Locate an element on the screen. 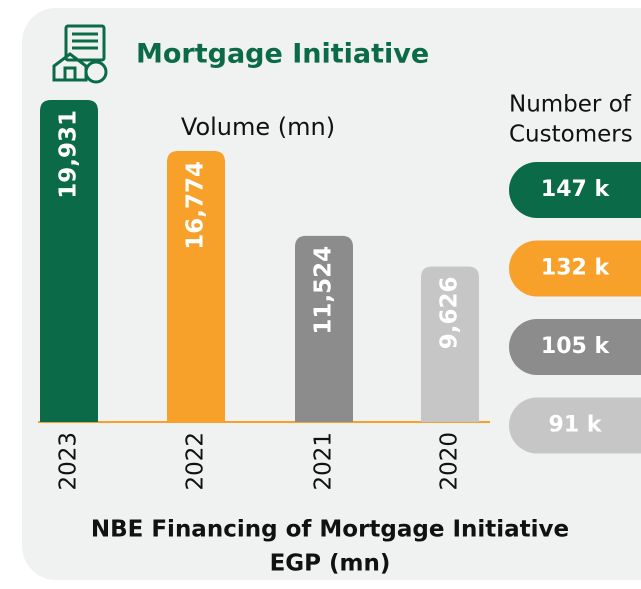 The image size is (641, 589). value-label: 9,626 is located at coordinates (450, 312).